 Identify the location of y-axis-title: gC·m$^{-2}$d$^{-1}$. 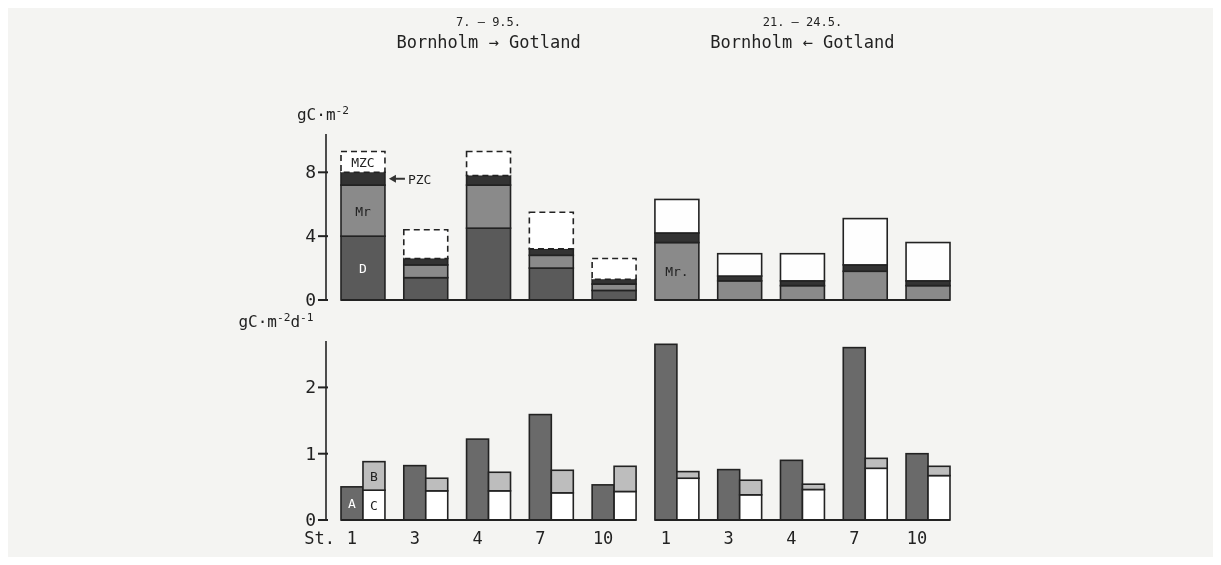
(276, 320).